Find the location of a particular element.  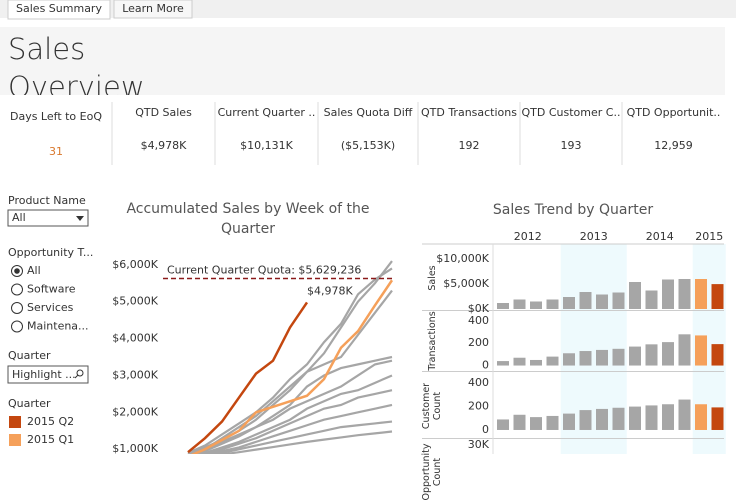

kpi-value: $10,131K is located at coordinates (266, 145).